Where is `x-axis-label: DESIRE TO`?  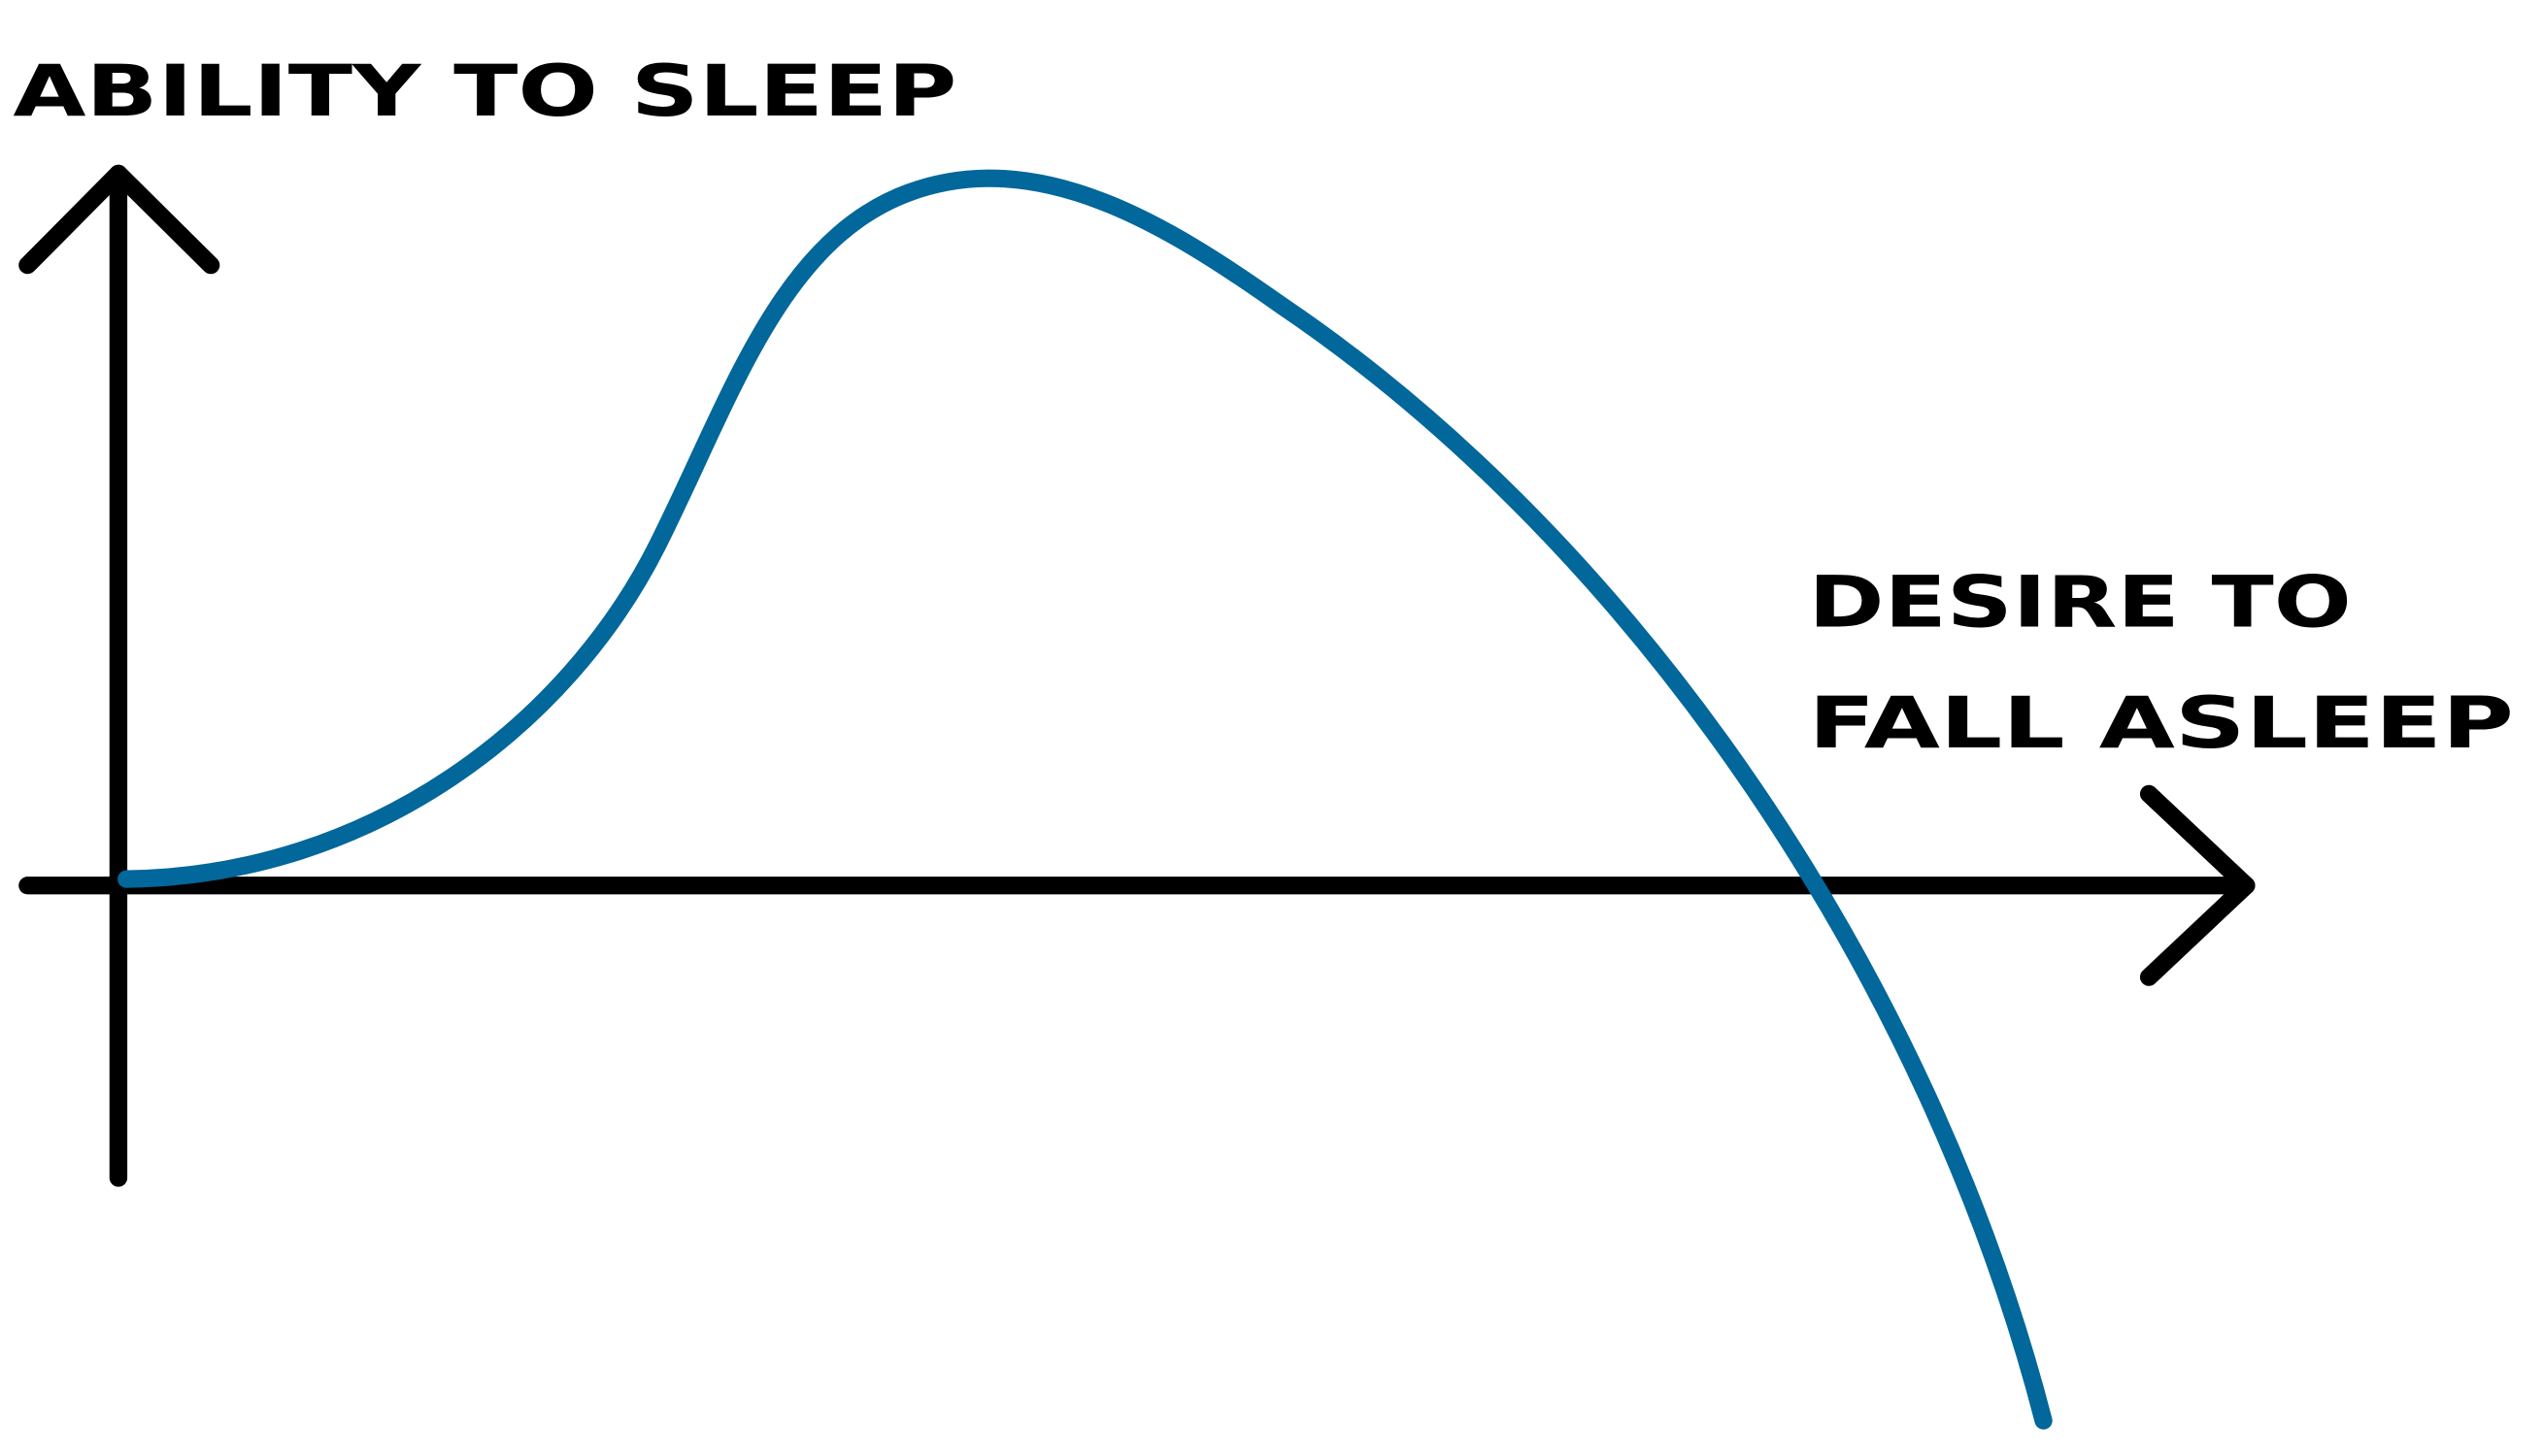 x-axis-label: DESIRE TO is located at coordinates (2080, 603).